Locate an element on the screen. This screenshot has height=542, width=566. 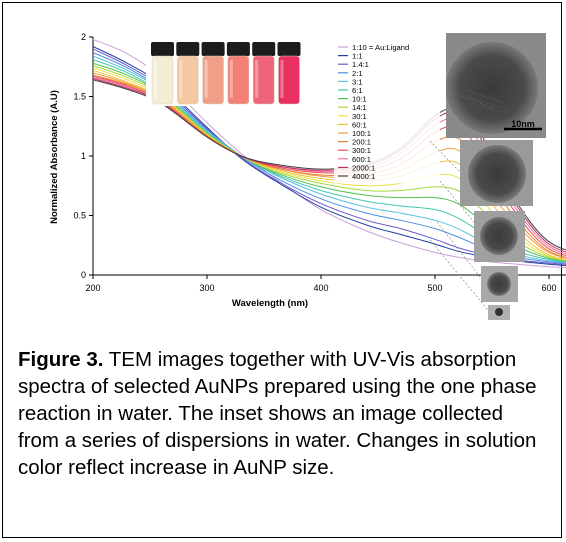
caption-label: Figure 3. is located at coordinates (61, 359).